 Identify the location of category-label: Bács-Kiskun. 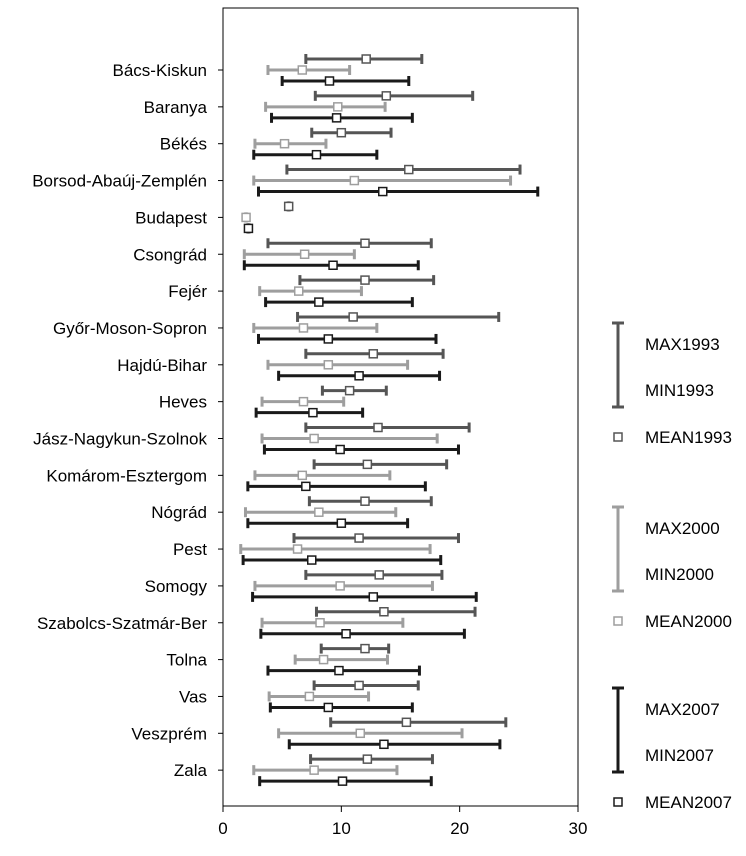
(160, 70).